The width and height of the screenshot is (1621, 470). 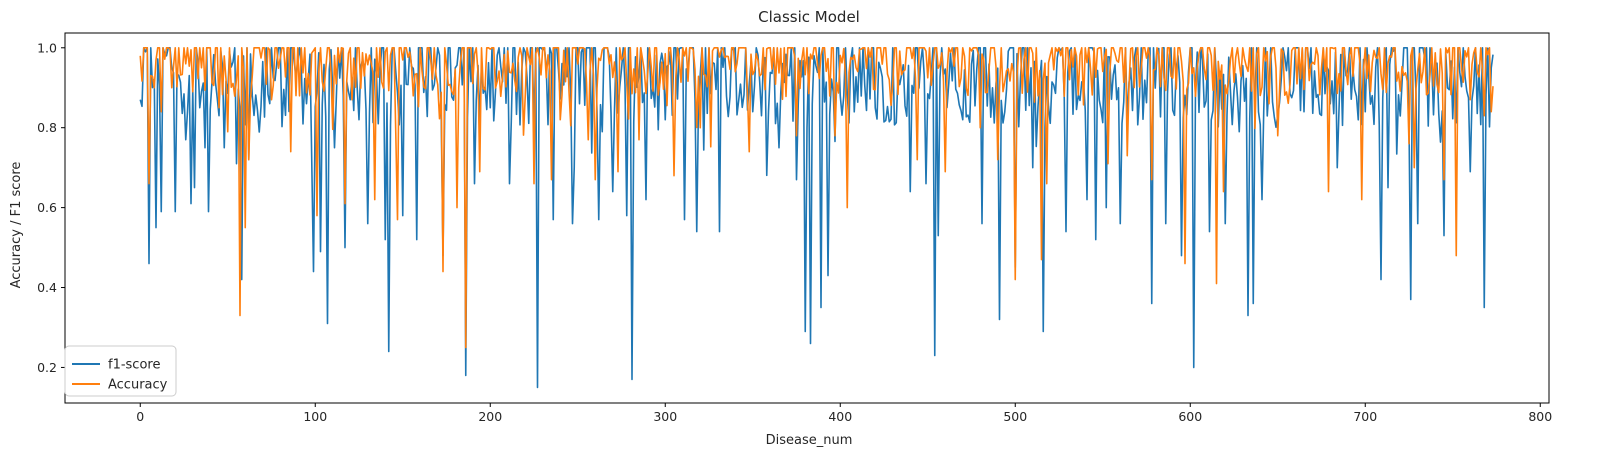 I want to click on x-tick-label: 400, so click(x=840, y=416).